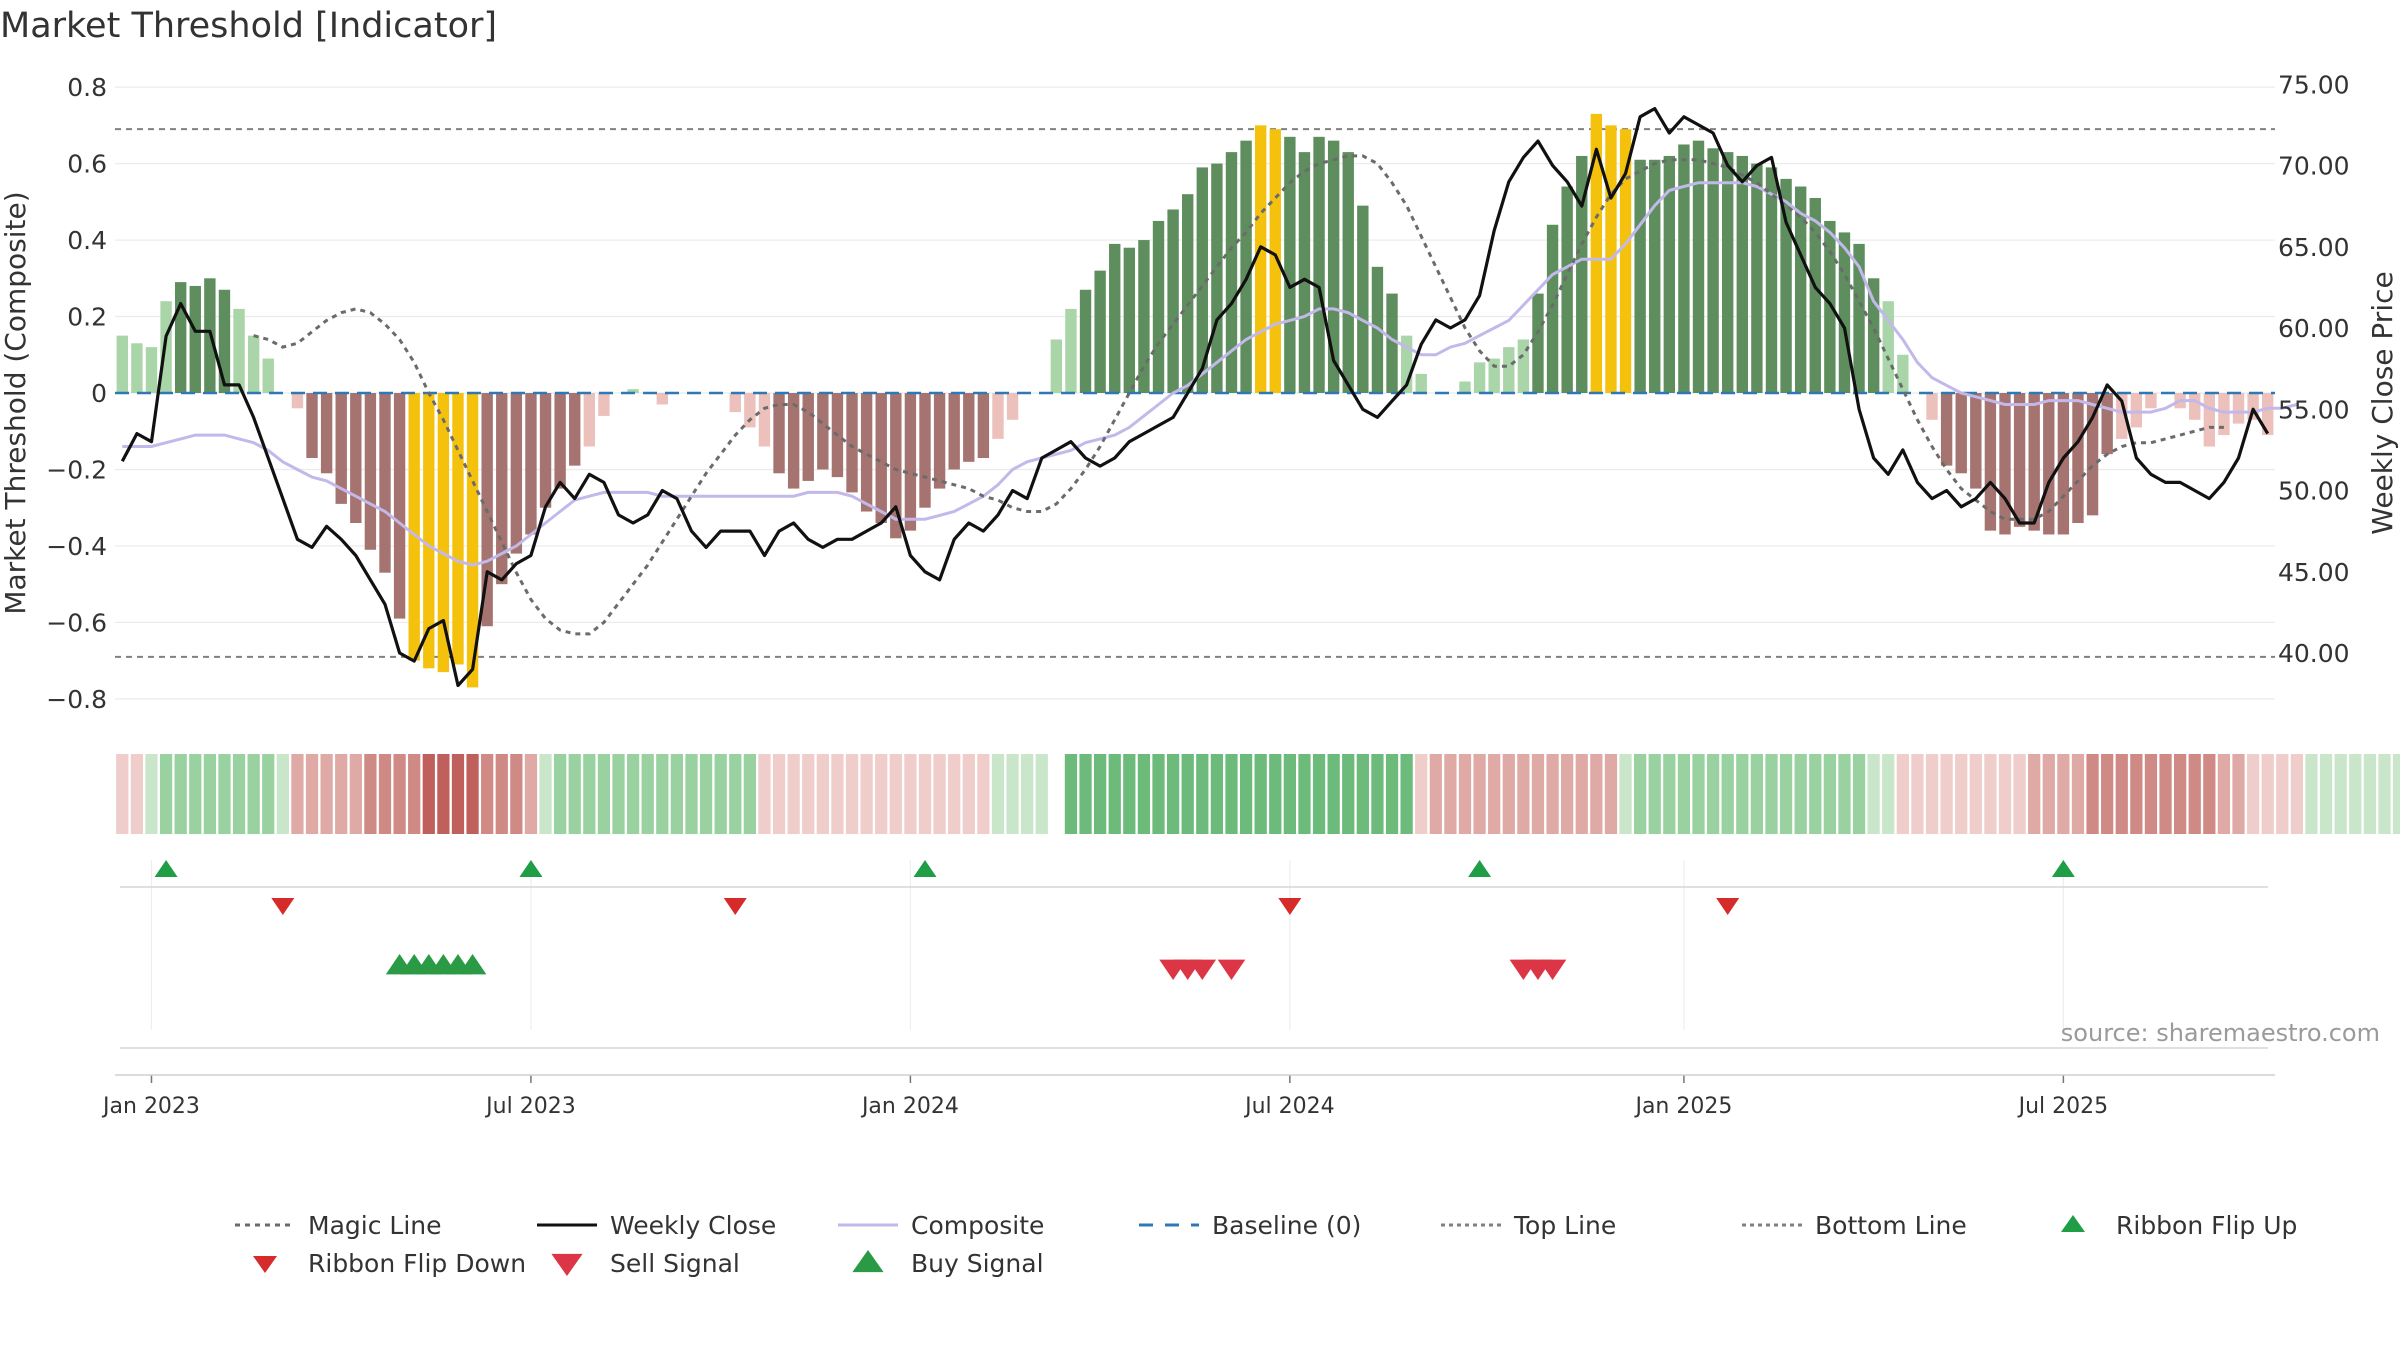 The image size is (2400, 1350). I want to click on legend-label: Magic Line, so click(375, 1225).